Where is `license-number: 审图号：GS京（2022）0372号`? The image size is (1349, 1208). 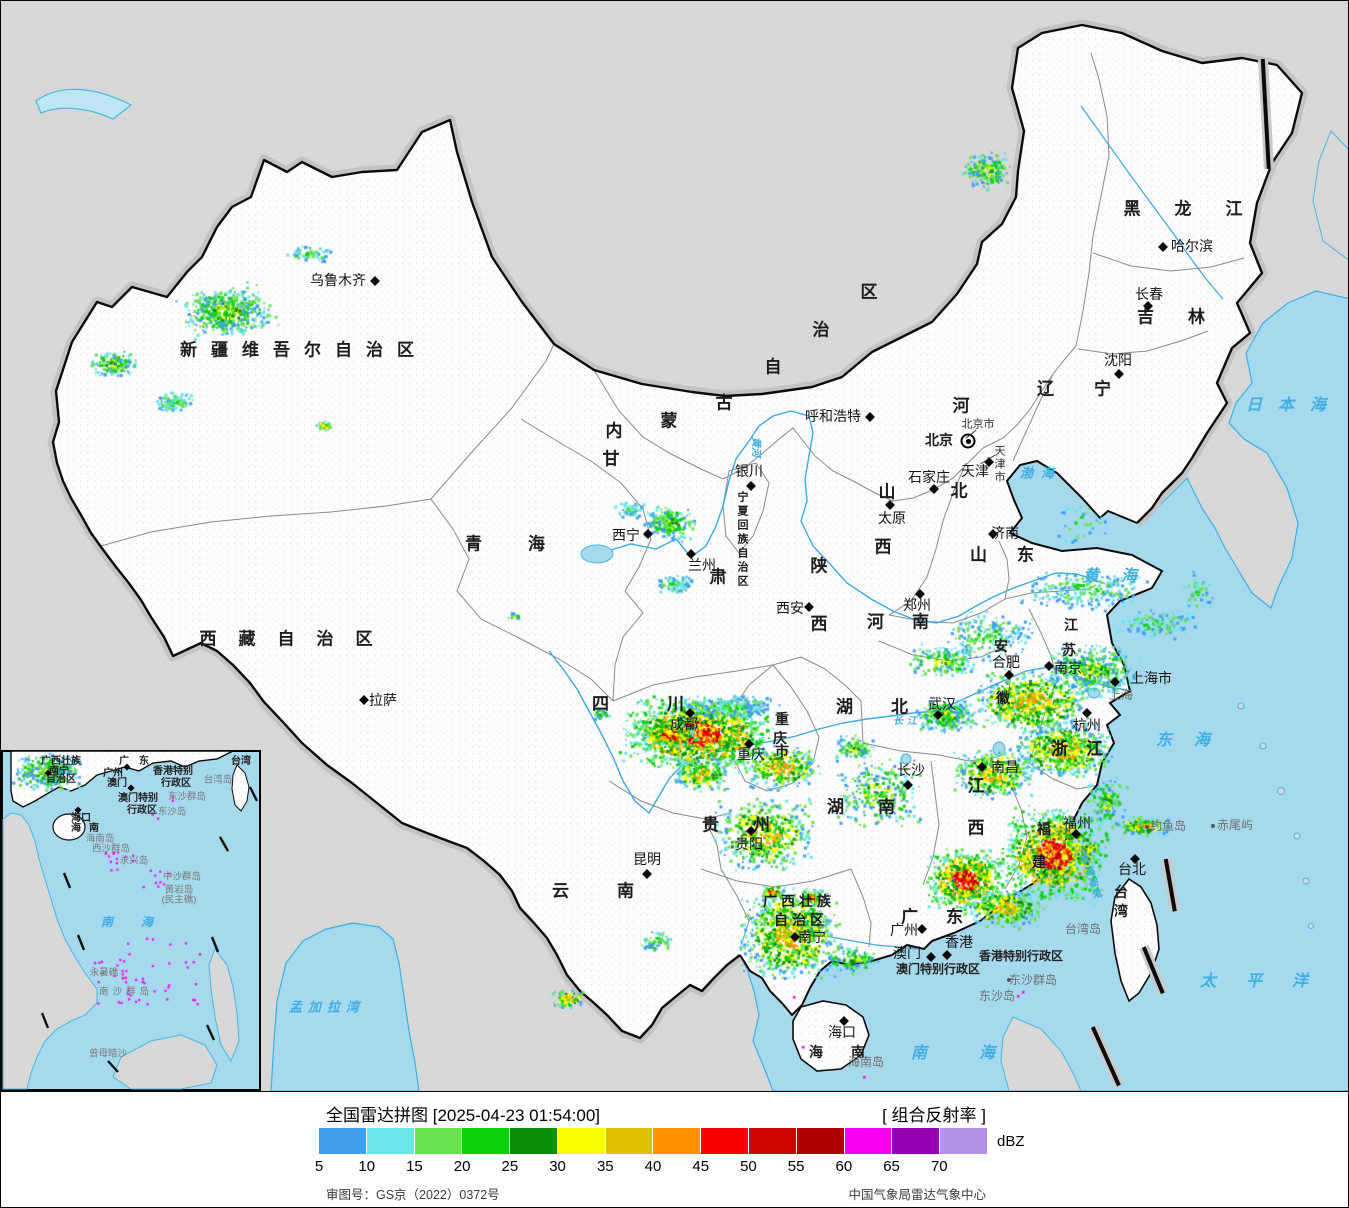
license-number: 审图号：GS京（2022）0372号 is located at coordinates (413, 1195).